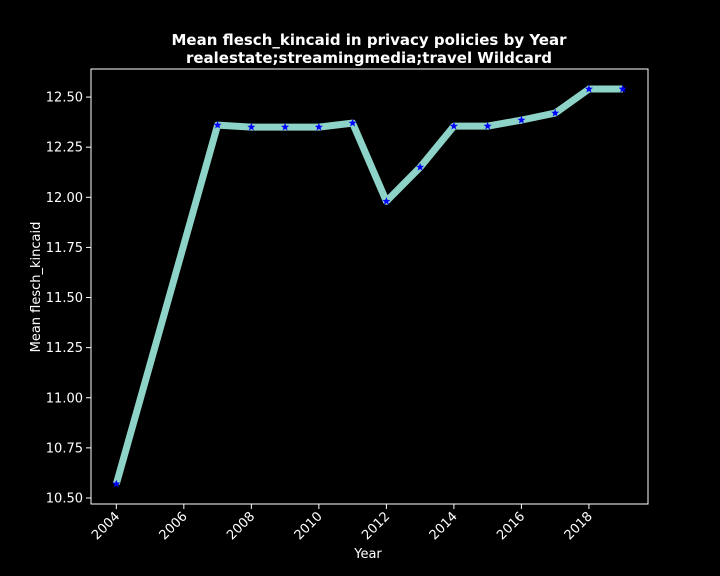 The width and height of the screenshot is (720, 576). What do you see at coordinates (174, 526) in the screenshot?
I see `x-tick-label: 2006` at bounding box center [174, 526].